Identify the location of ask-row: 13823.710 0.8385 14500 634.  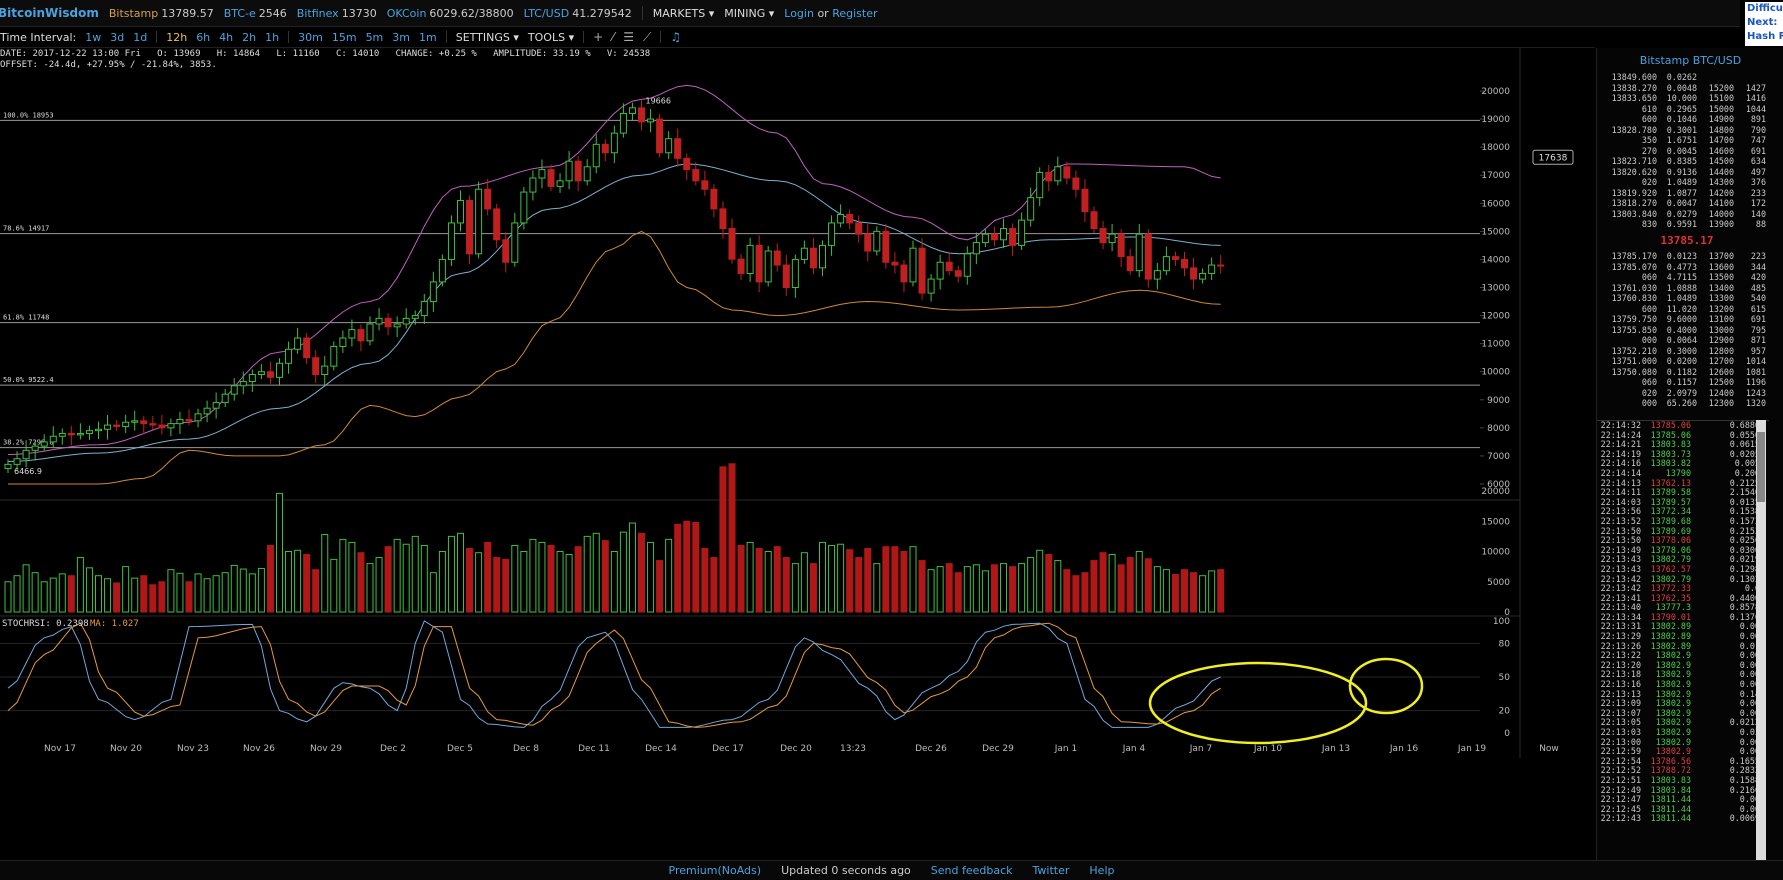
(1681, 161).